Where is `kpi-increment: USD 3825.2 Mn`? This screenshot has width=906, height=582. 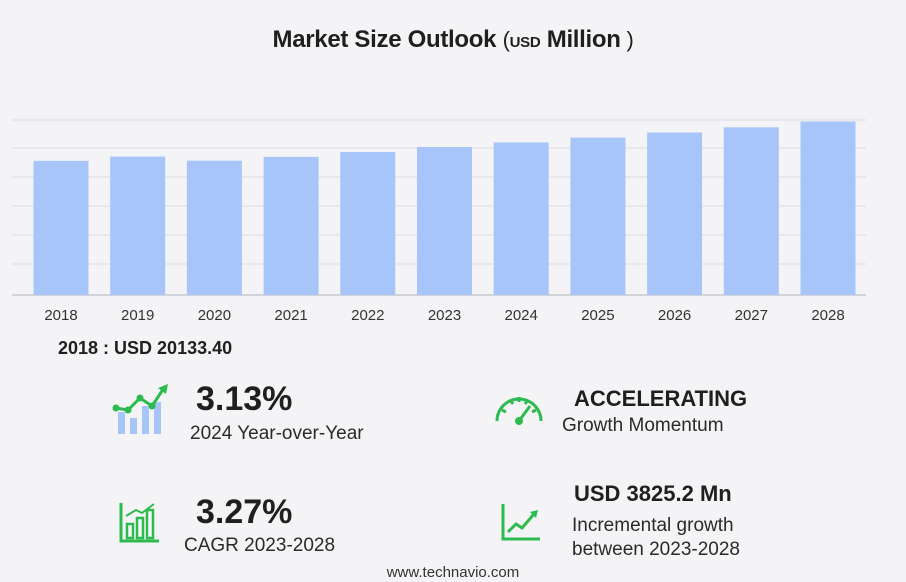 kpi-increment: USD 3825.2 Mn is located at coordinates (653, 494).